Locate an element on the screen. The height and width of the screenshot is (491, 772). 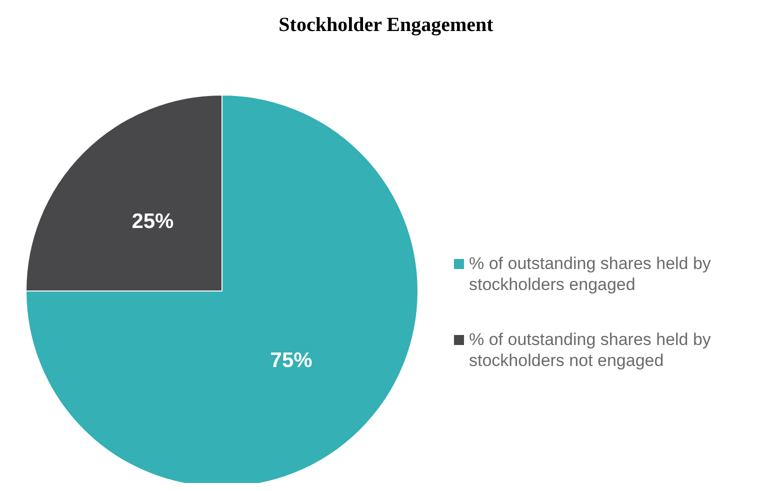
legend-label: % of outstanding shares held by stockholders not engaged is located at coordinates (590, 350).